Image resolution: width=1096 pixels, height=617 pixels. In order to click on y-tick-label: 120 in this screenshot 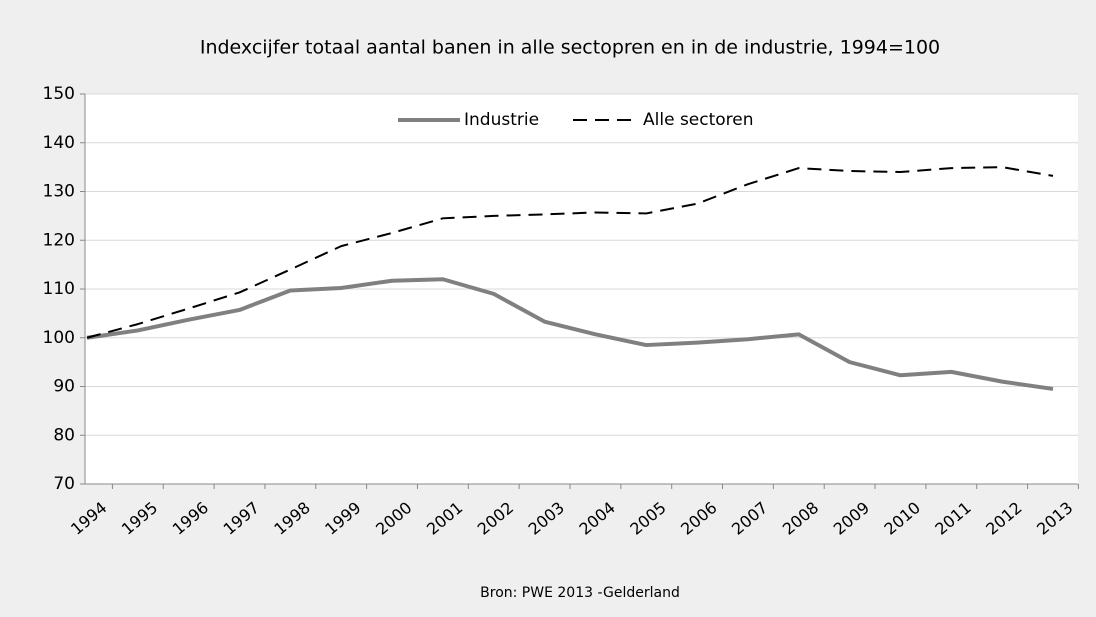, I will do `click(59, 240)`.